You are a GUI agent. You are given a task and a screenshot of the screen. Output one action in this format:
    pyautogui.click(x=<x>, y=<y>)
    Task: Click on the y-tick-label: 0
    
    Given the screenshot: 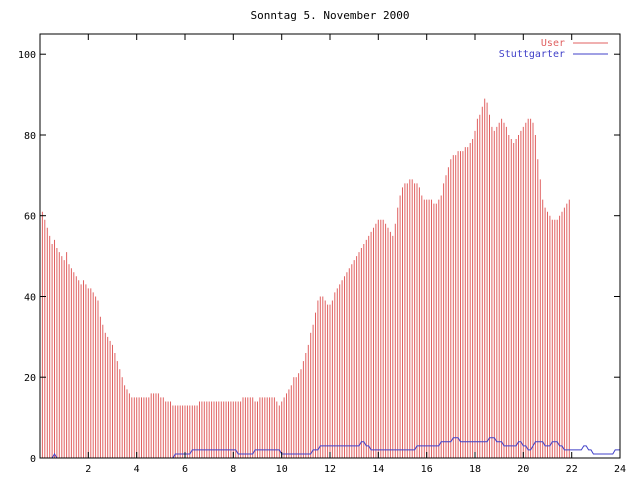 What is the action you would take?
    pyautogui.click(x=33, y=459)
    